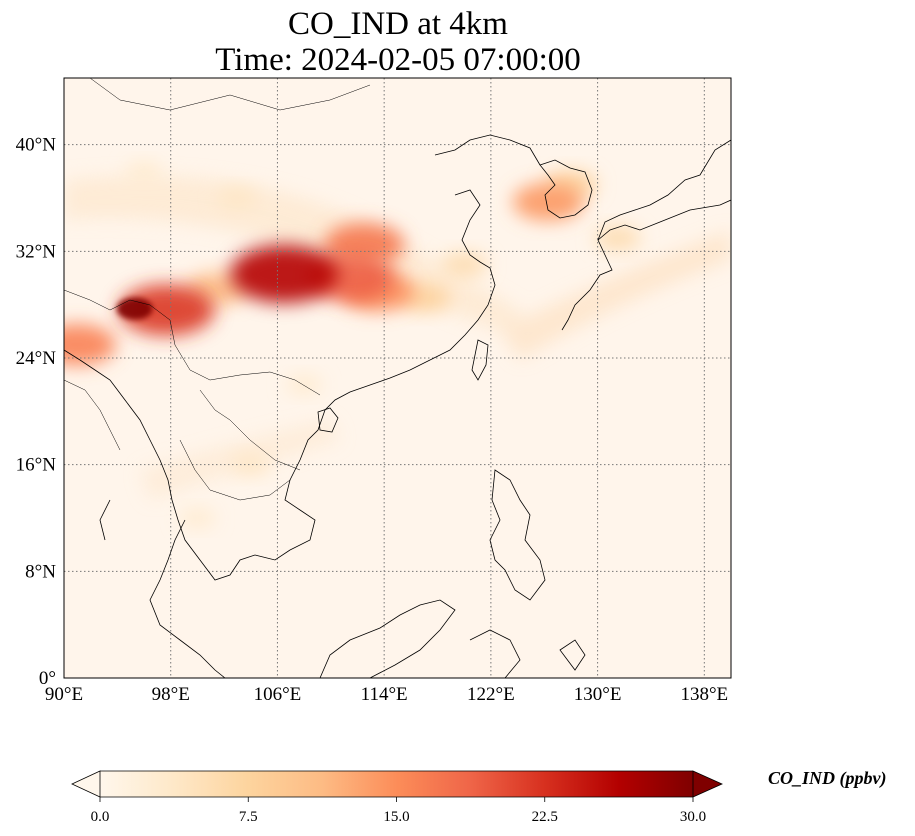  What do you see at coordinates (40, 571) in the screenshot?
I see `lat-tick-label: 8°N` at bounding box center [40, 571].